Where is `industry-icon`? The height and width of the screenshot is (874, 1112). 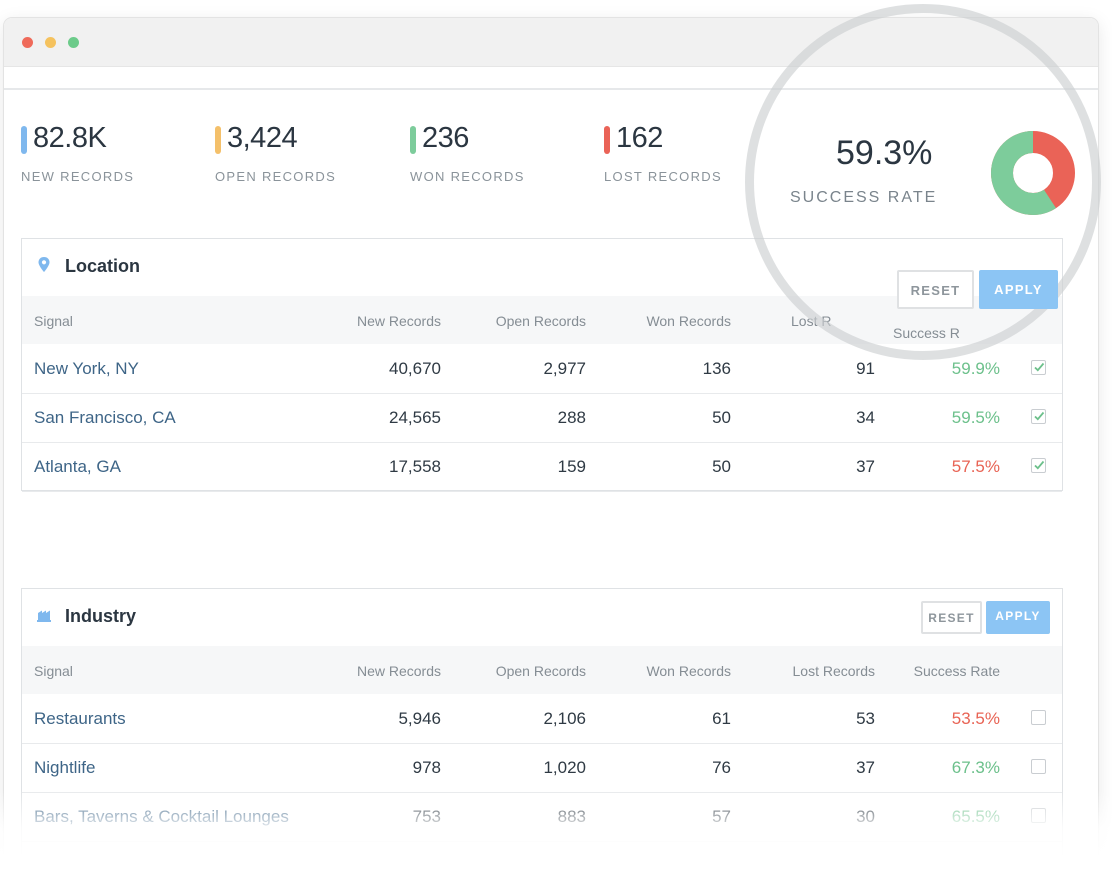 industry-icon is located at coordinates (44, 616).